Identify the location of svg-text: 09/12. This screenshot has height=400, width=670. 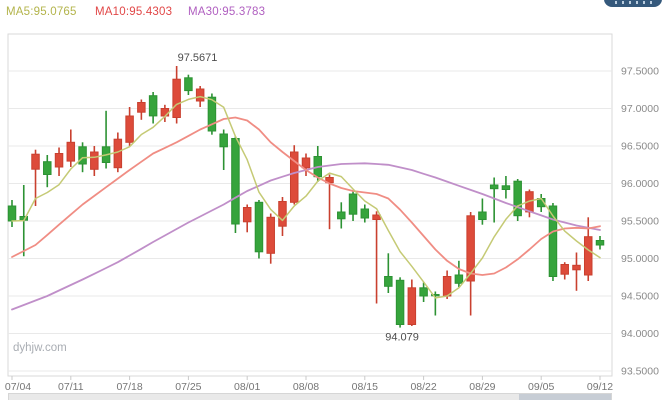
(600, 387).